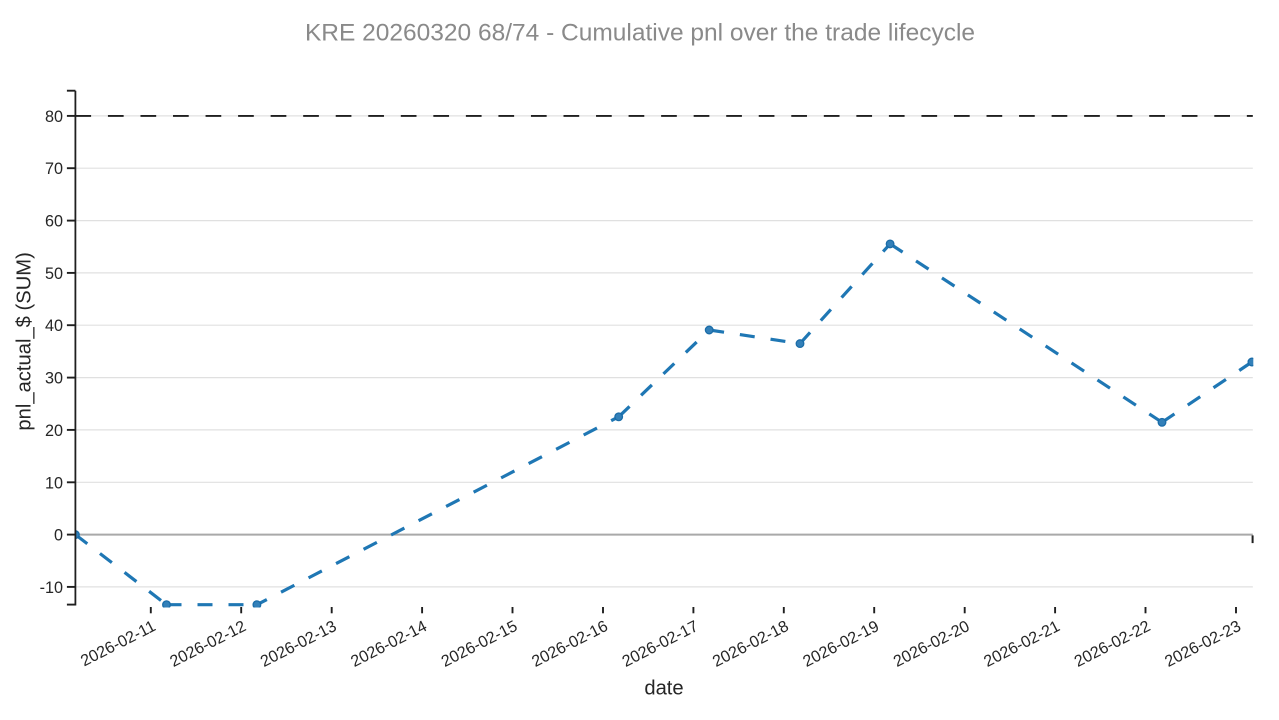 This screenshot has height=720, width=1279. Describe the element at coordinates (570, 644) in the screenshot. I see `svg-text: 2026-02-16` at that location.